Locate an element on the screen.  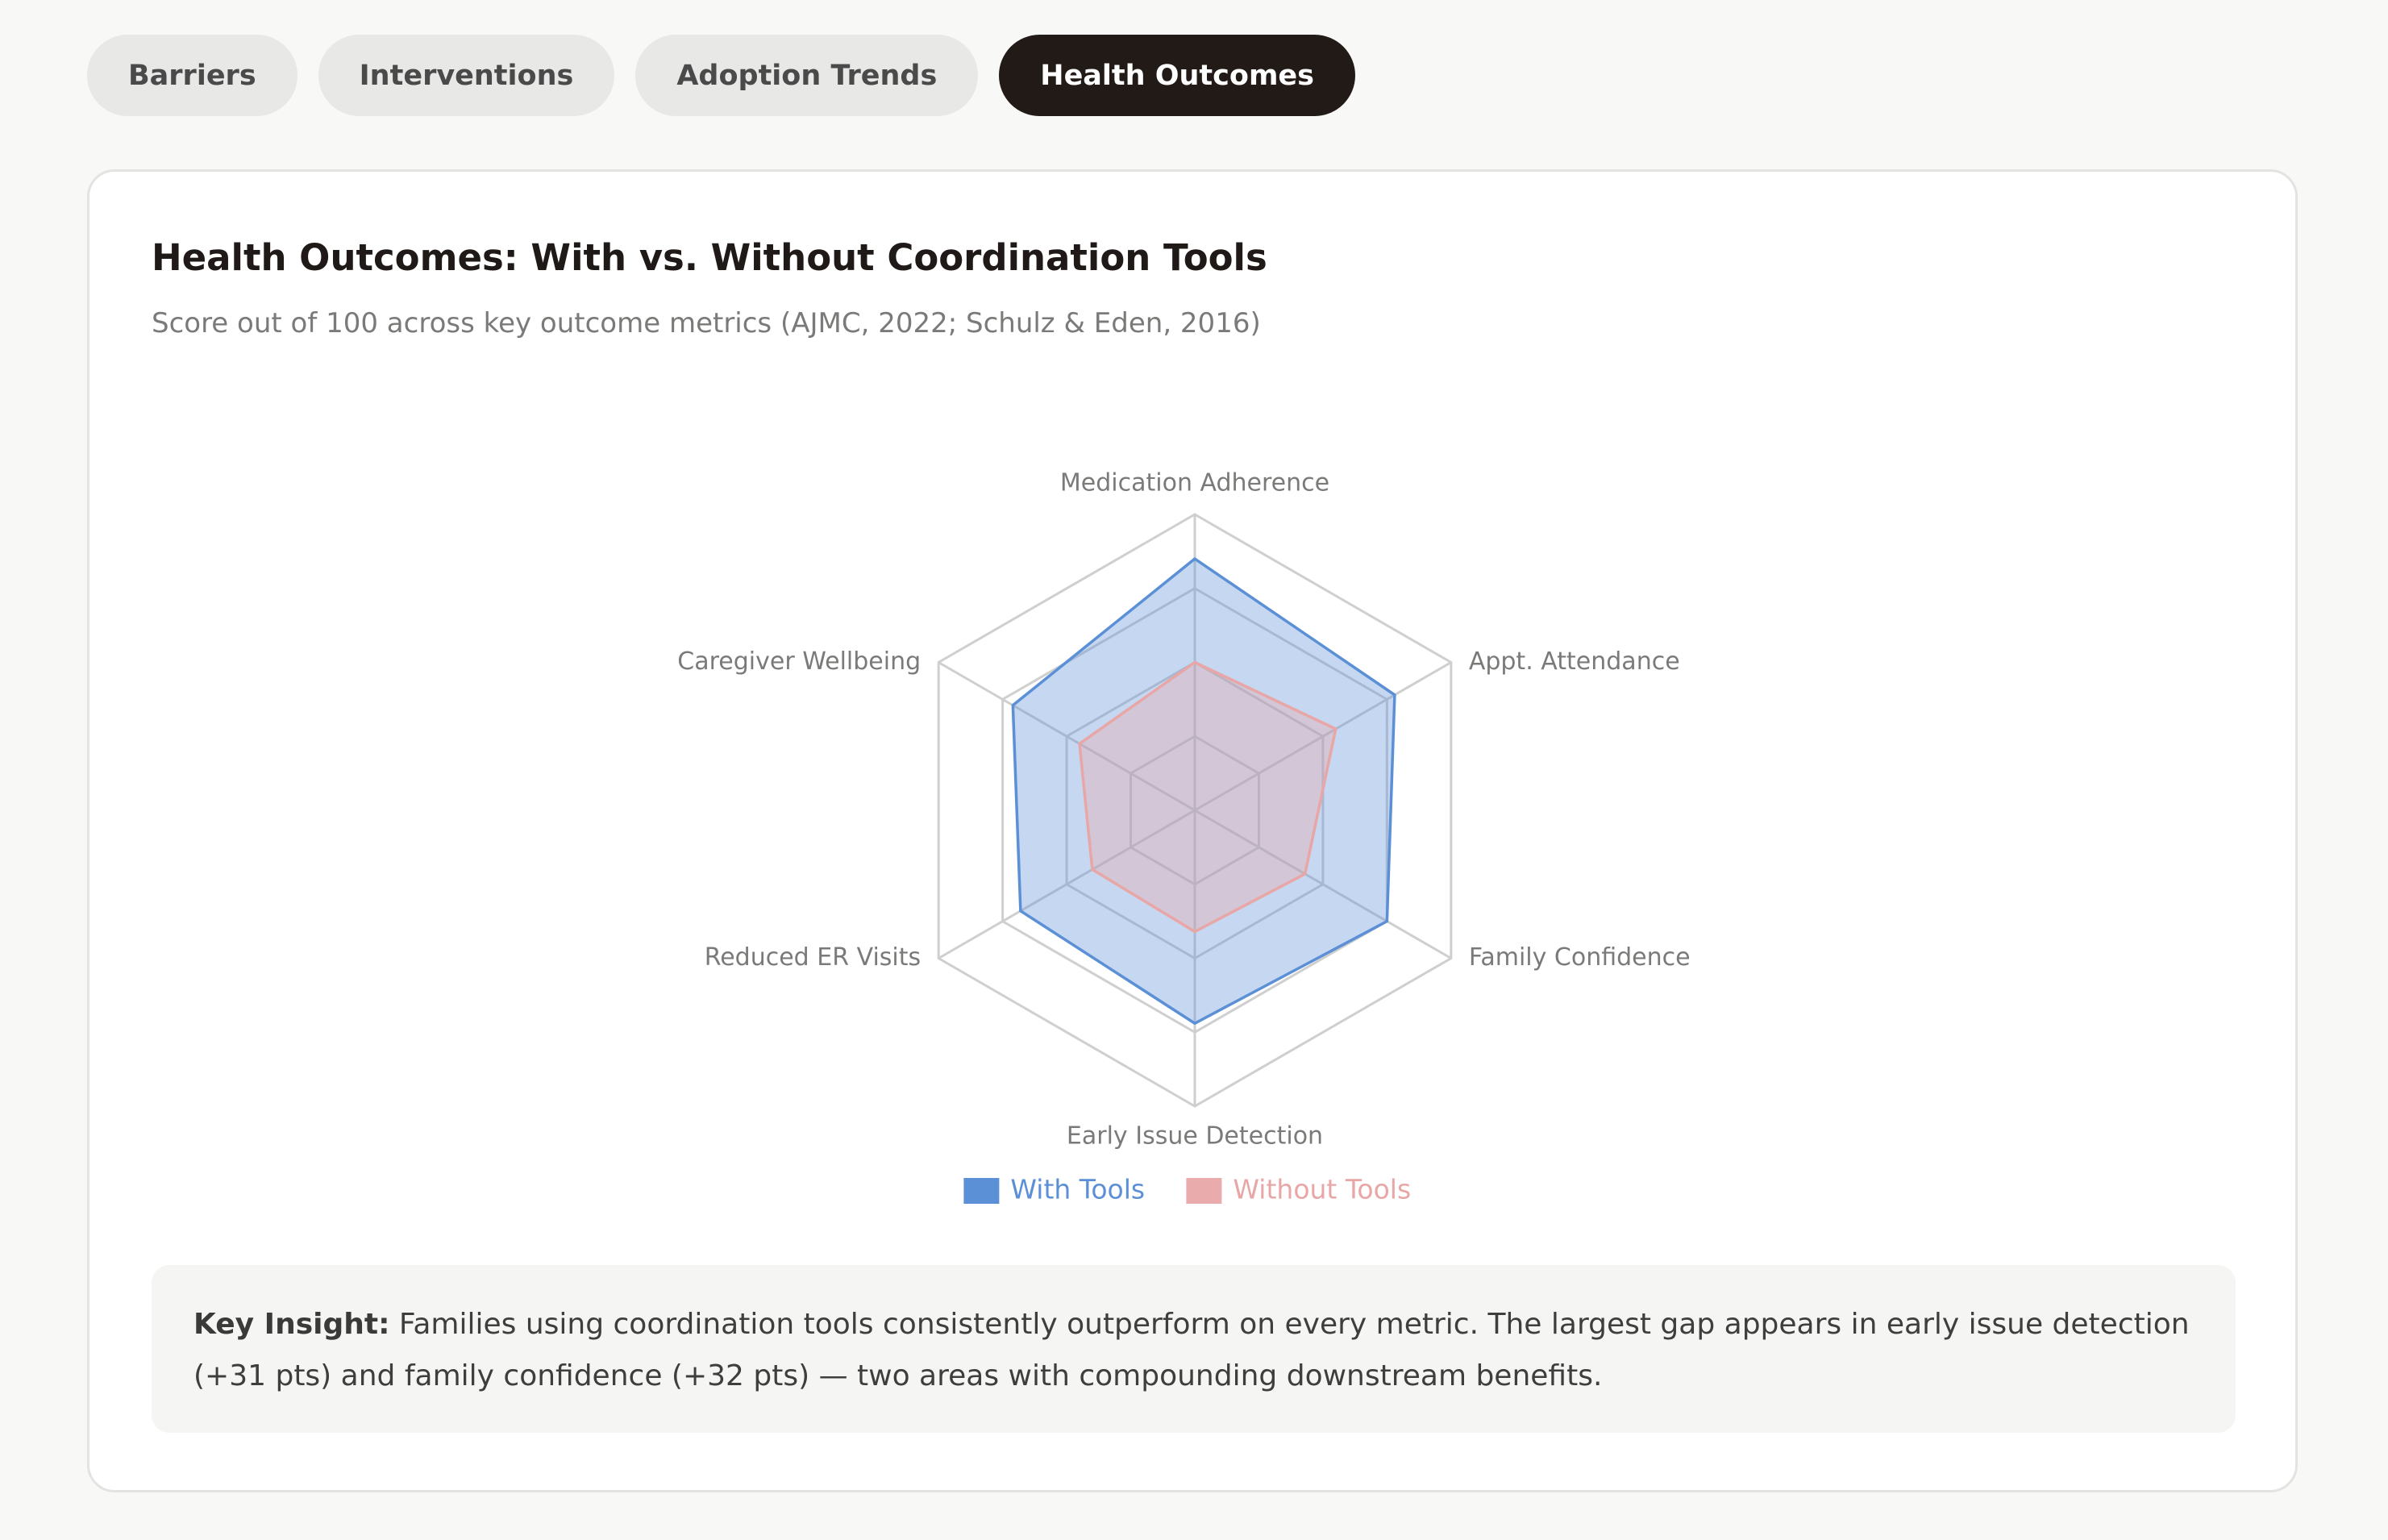
legend-label: With Tools is located at coordinates (1077, 1189).